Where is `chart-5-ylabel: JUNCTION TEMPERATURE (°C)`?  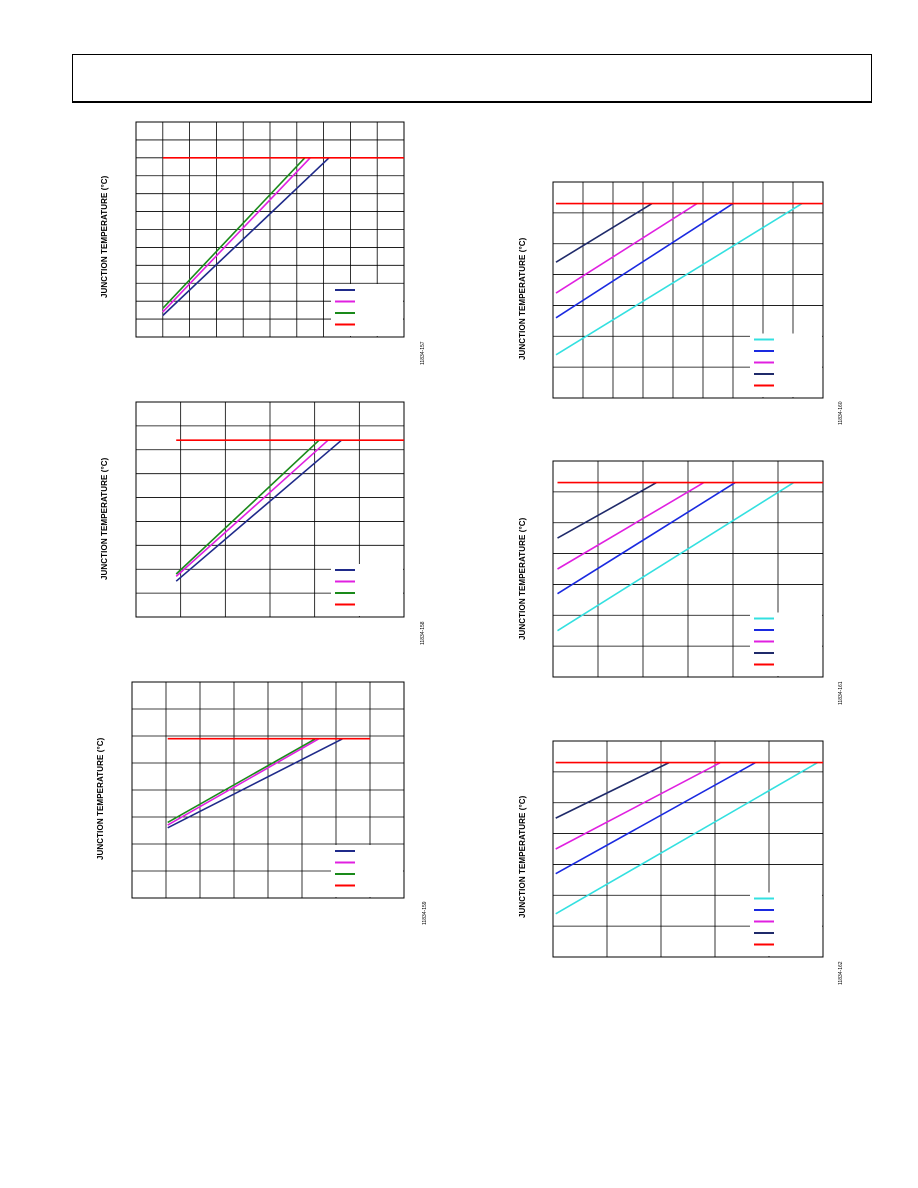
chart-5-ylabel: JUNCTION TEMPERATURE (°C) is located at coordinates (522, 578).